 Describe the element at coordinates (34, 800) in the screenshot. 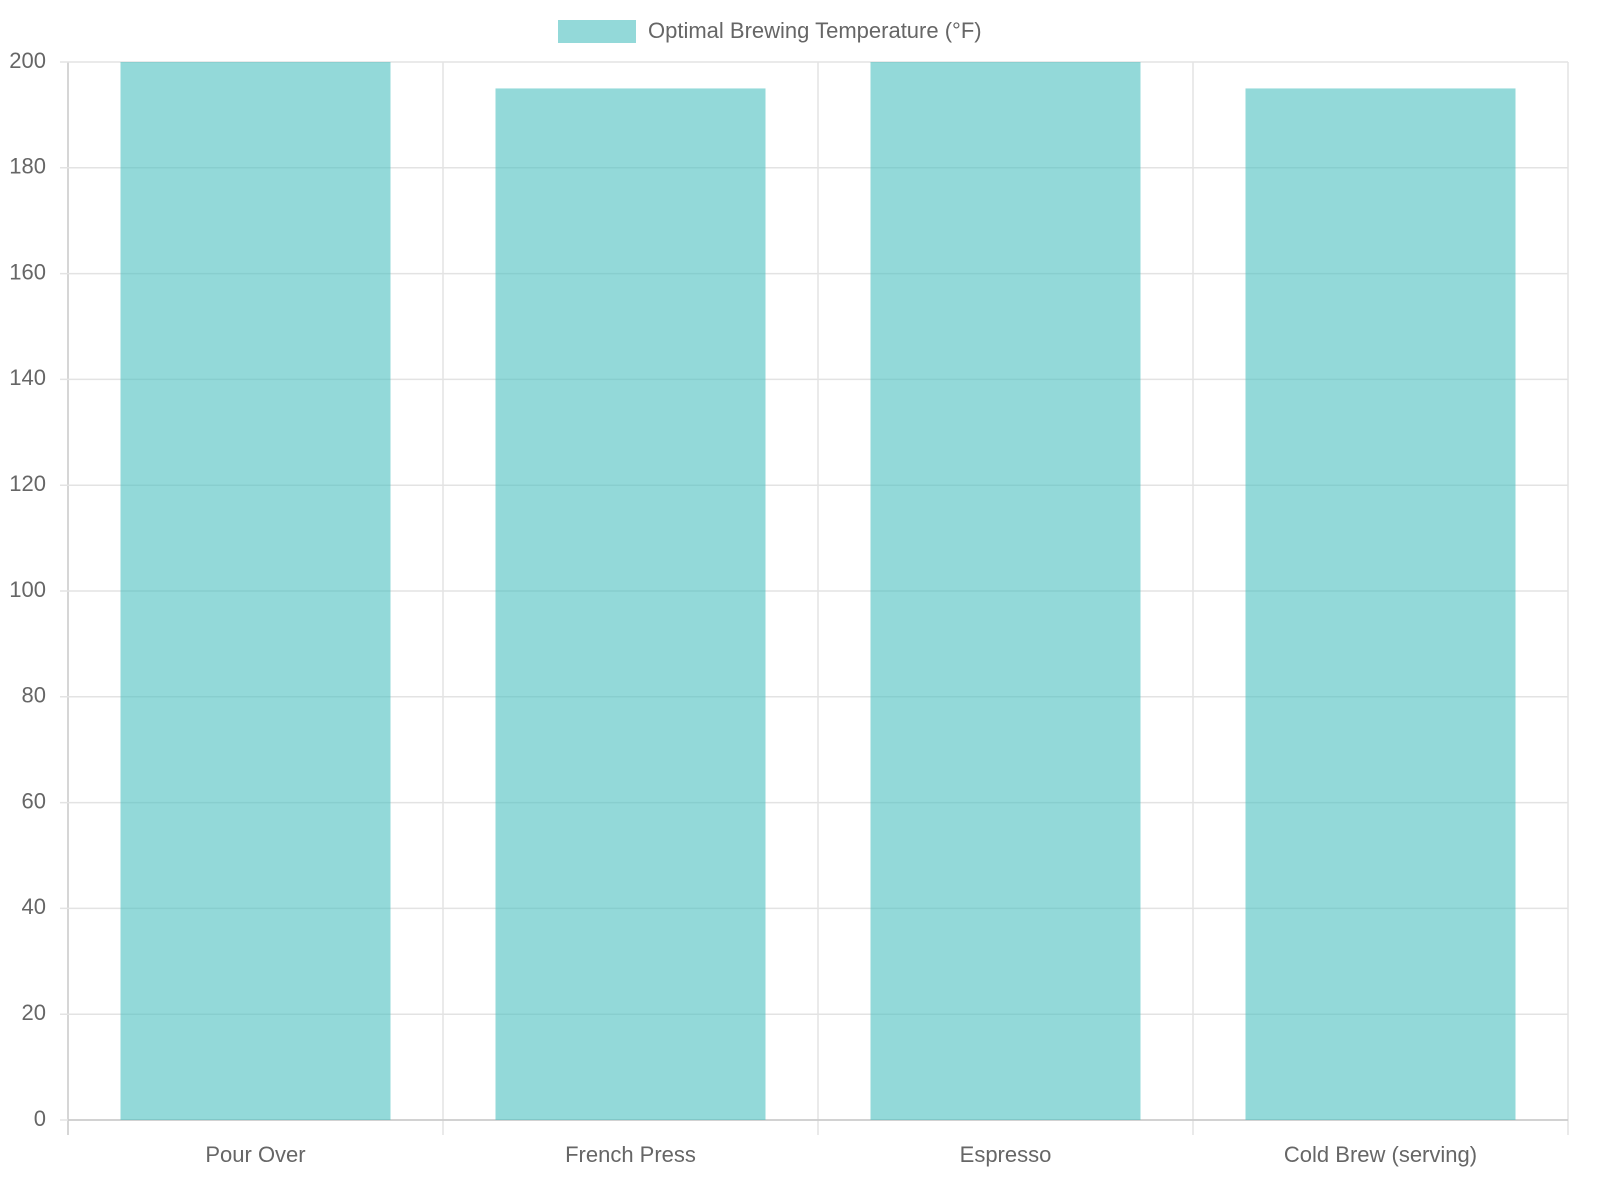

I see `y-tick-label: 60` at that location.